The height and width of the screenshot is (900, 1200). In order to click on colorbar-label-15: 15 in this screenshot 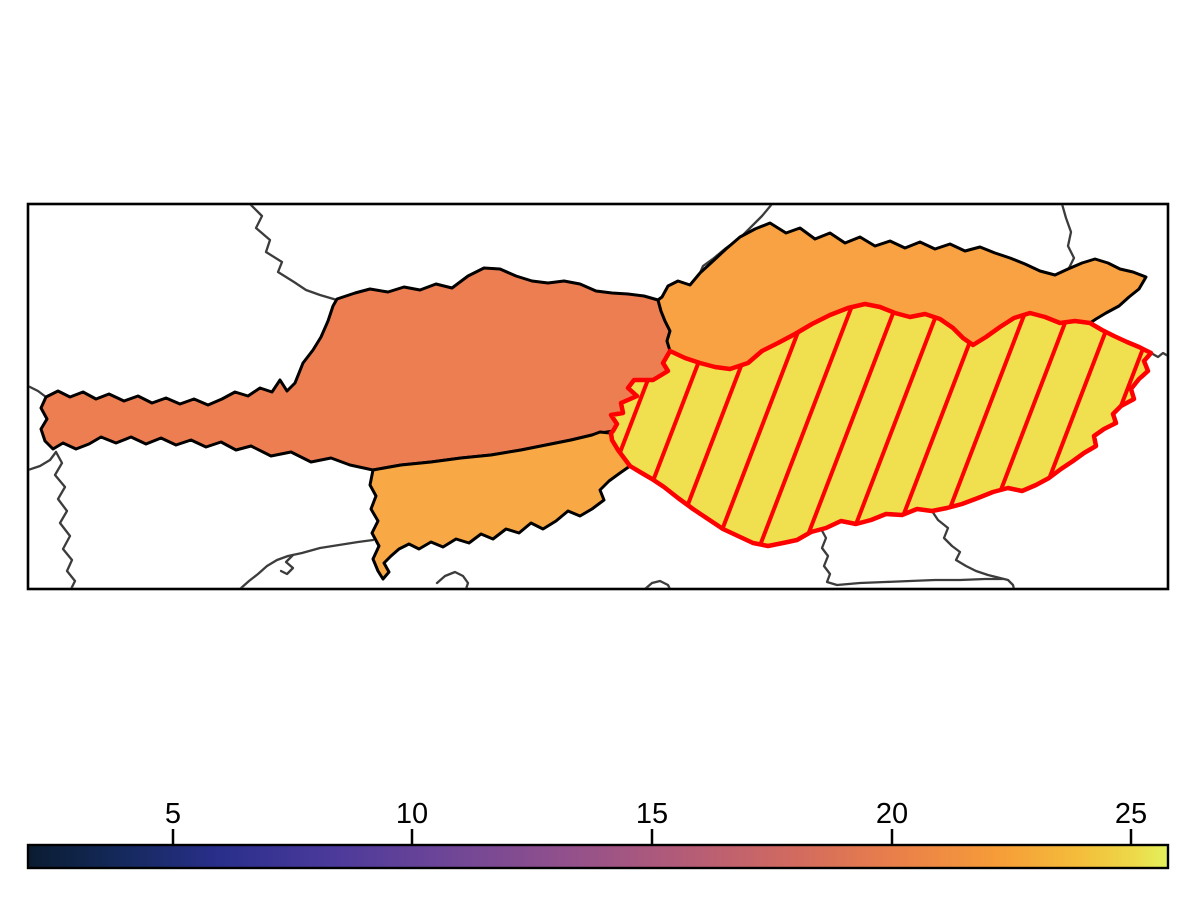, I will do `click(652, 814)`.